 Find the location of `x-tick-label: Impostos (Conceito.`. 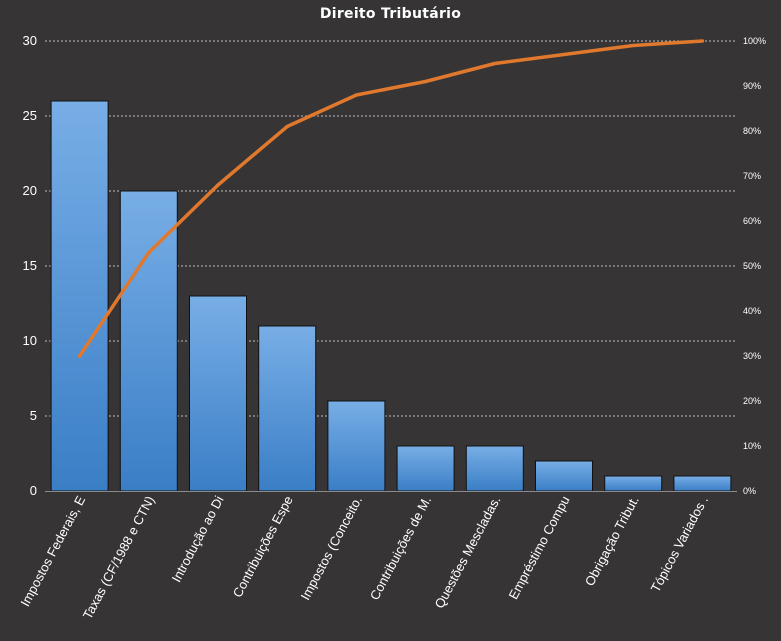

x-tick-label: Impostos (Conceito. is located at coordinates (332, 547).